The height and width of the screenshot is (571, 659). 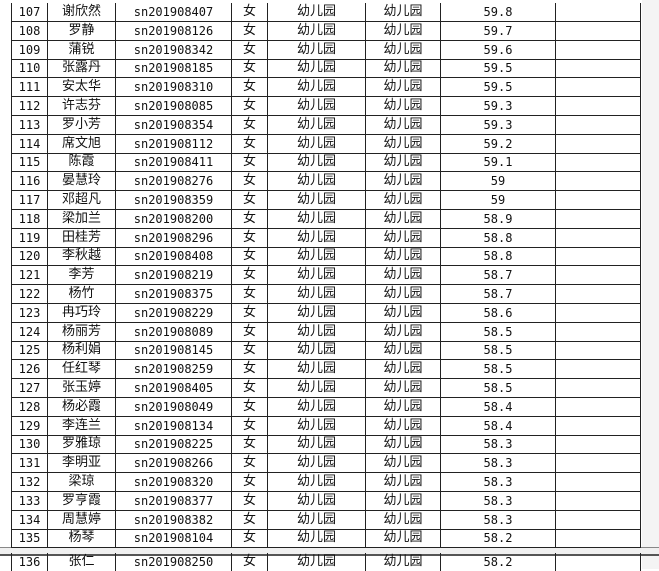 What do you see at coordinates (81, 388) in the screenshot?
I see `name: 张玉婷` at bounding box center [81, 388].